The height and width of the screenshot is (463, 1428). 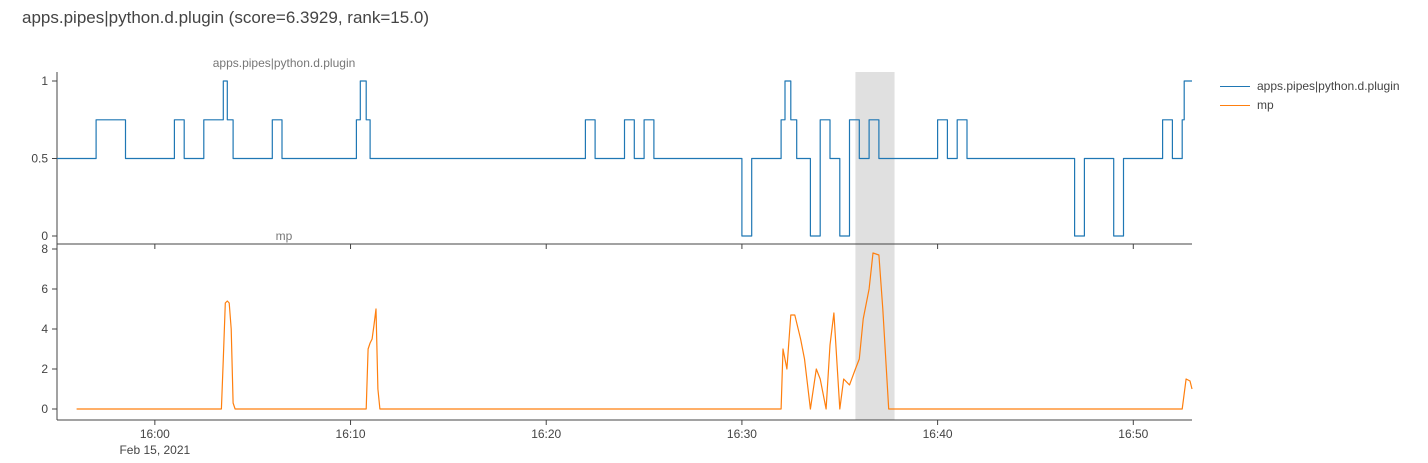 What do you see at coordinates (155, 434) in the screenshot?
I see `x-tick-label-0: 16:00` at bounding box center [155, 434].